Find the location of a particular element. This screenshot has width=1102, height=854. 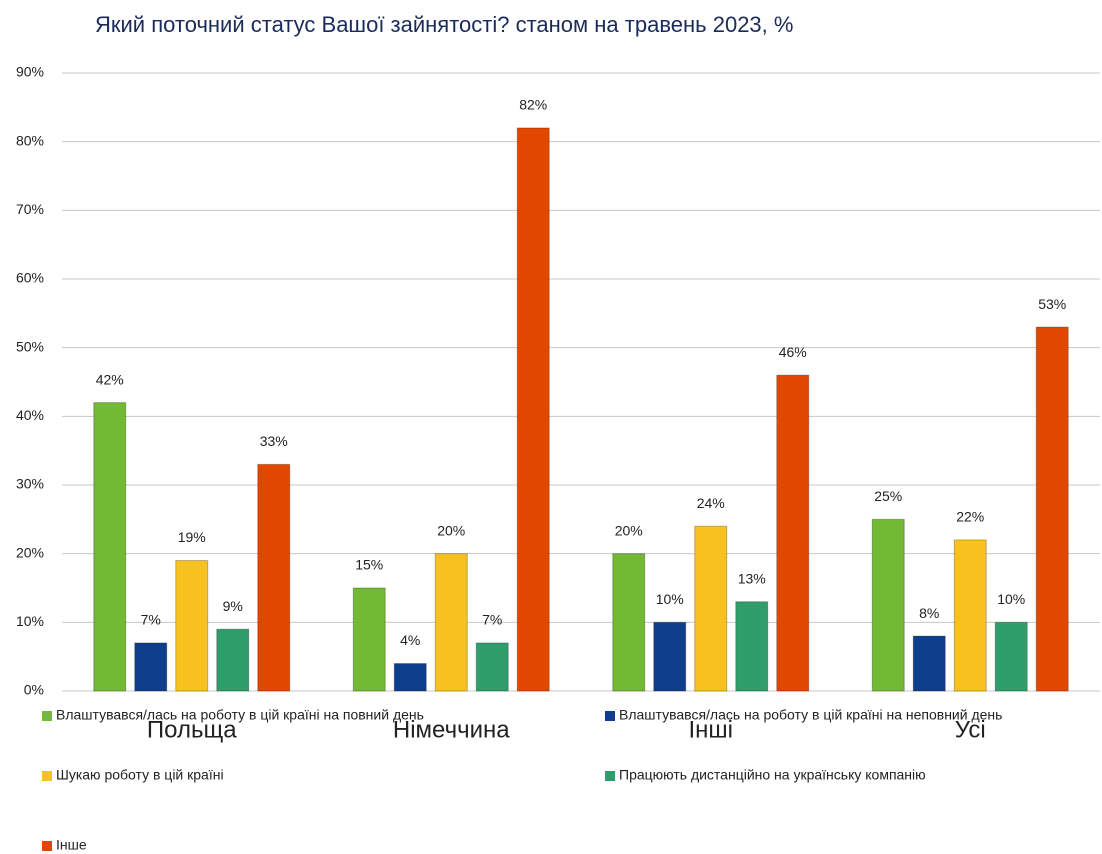

legend-label: Інше is located at coordinates (71, 845).